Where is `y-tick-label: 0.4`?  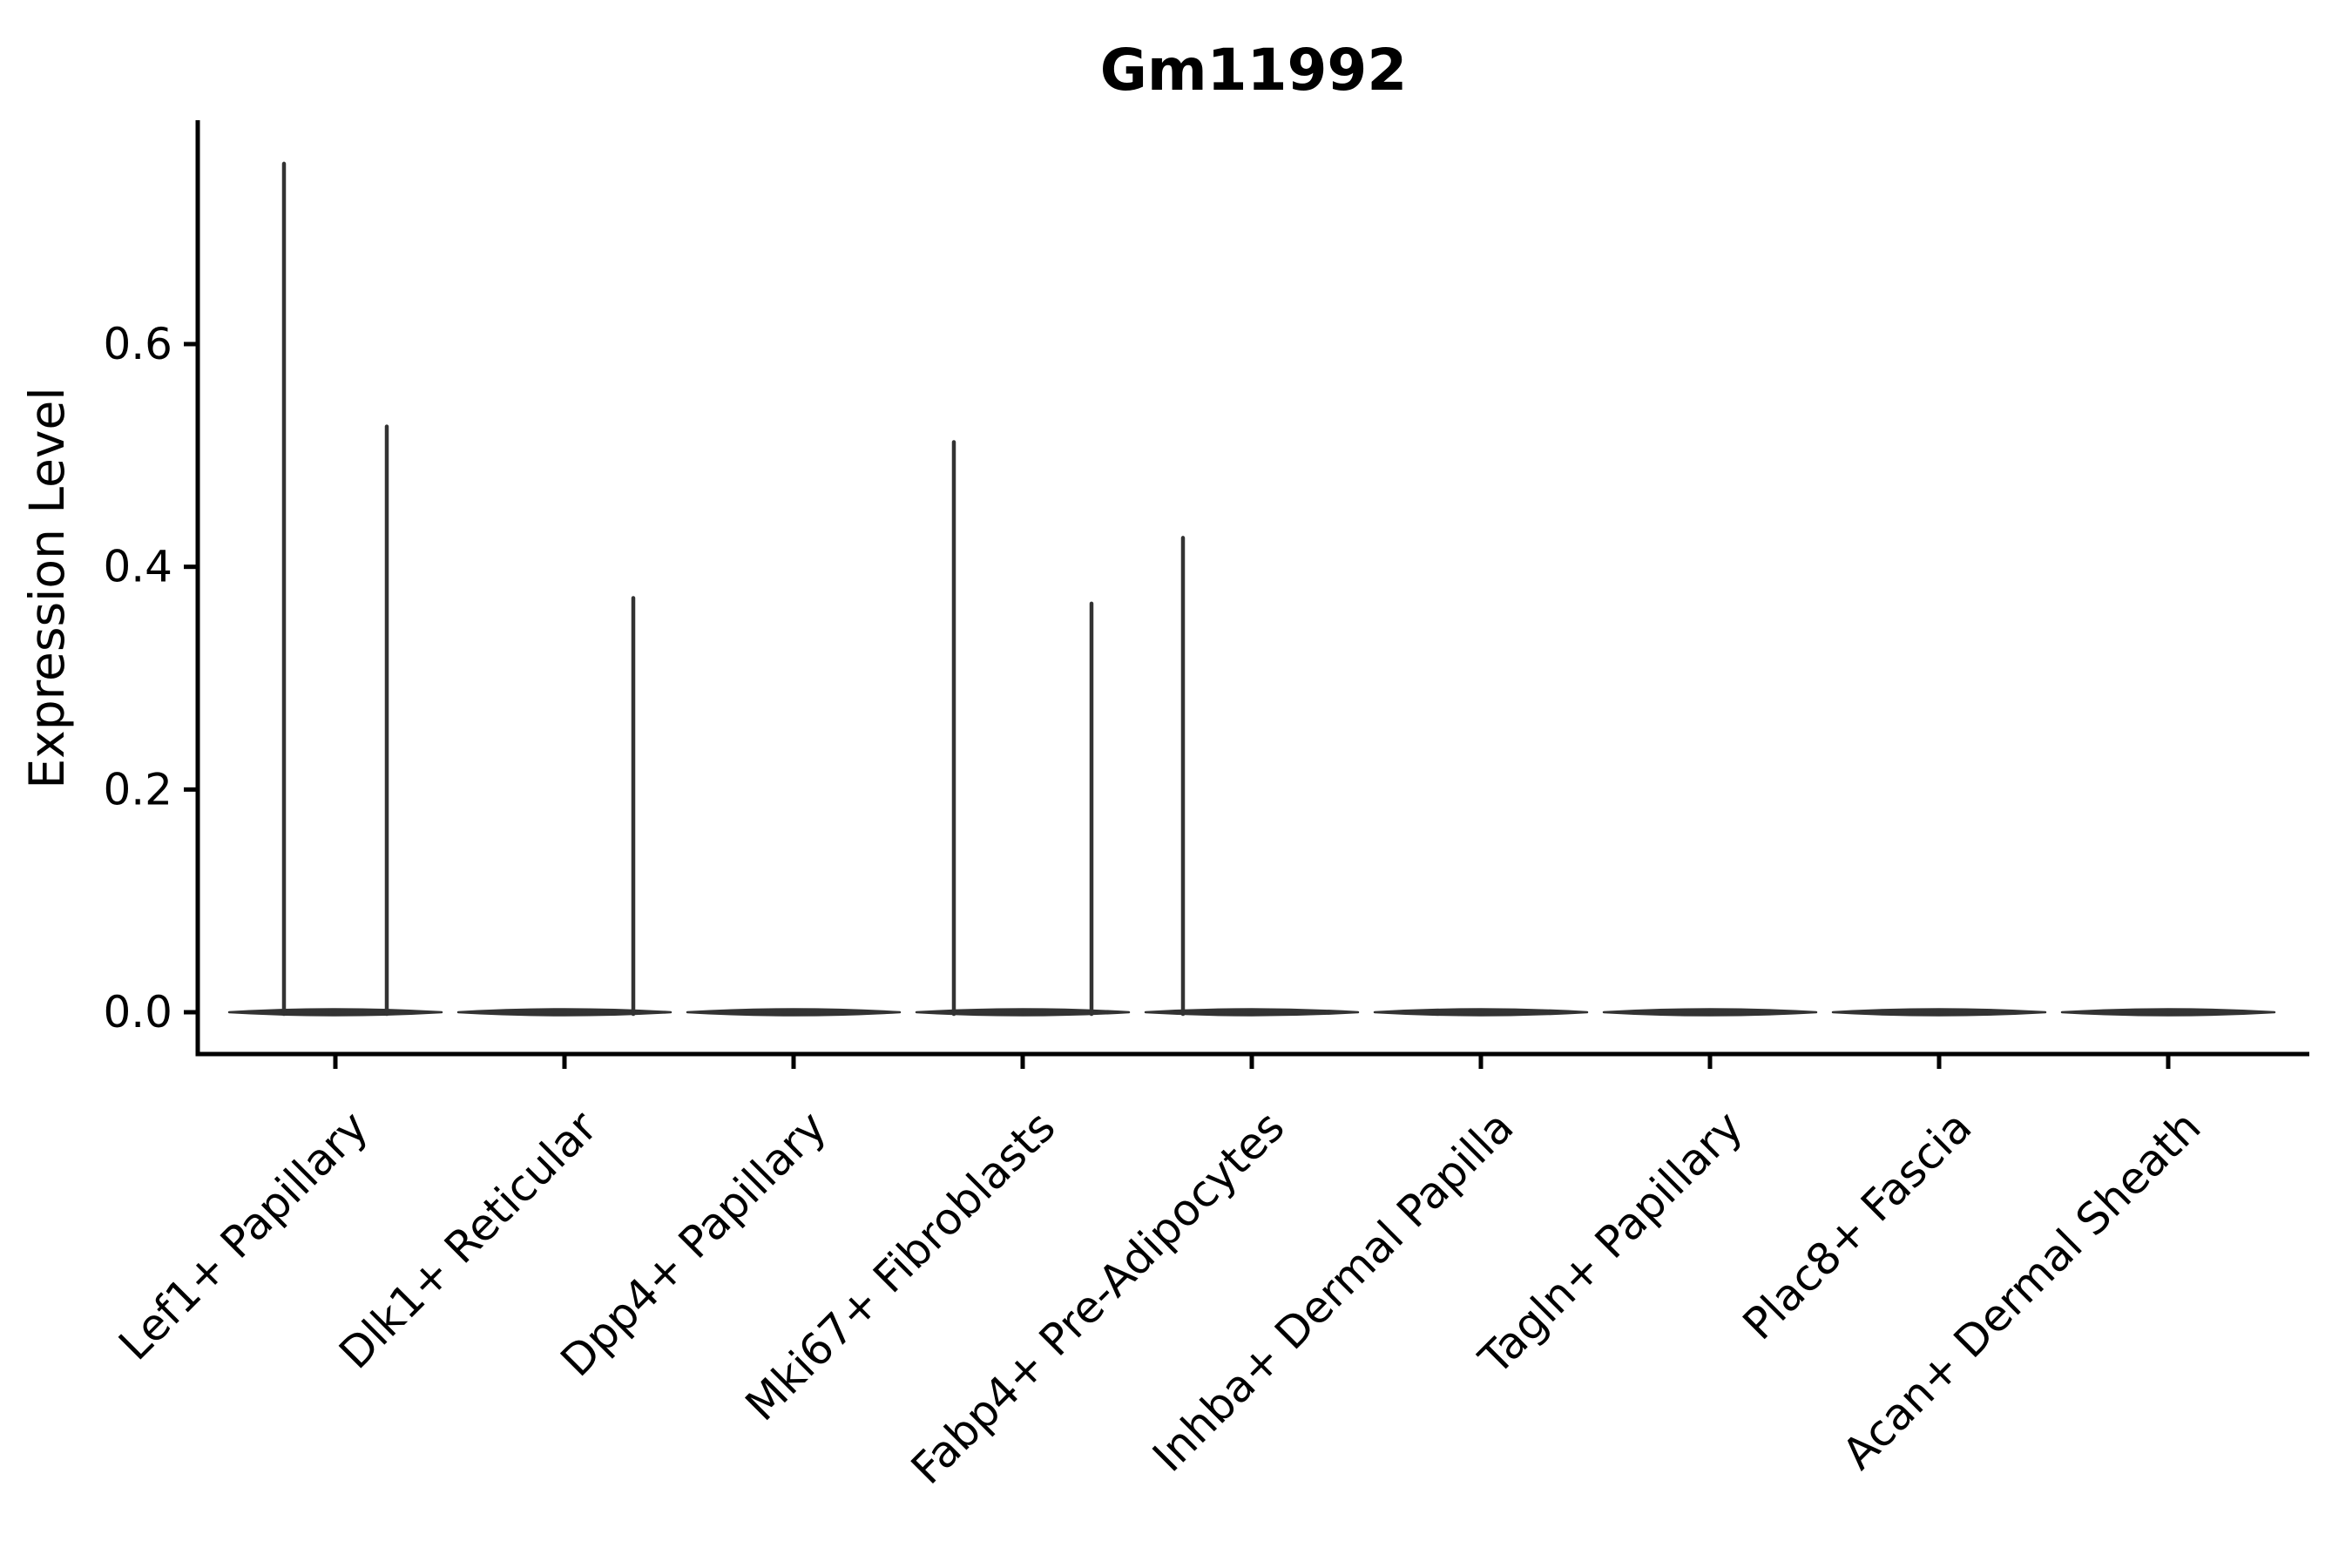 y-tick-label: 0.4 is located at coordinates (137, 567).